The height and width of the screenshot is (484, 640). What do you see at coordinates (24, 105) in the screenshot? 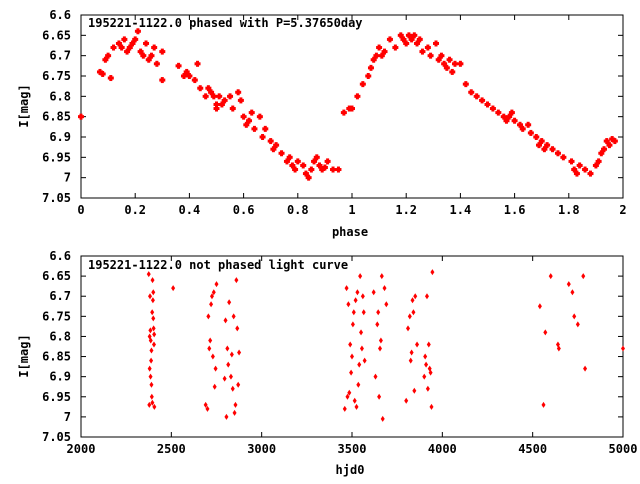
I see `y-axis-label: I[mag]` at bounding box center [24, 105].